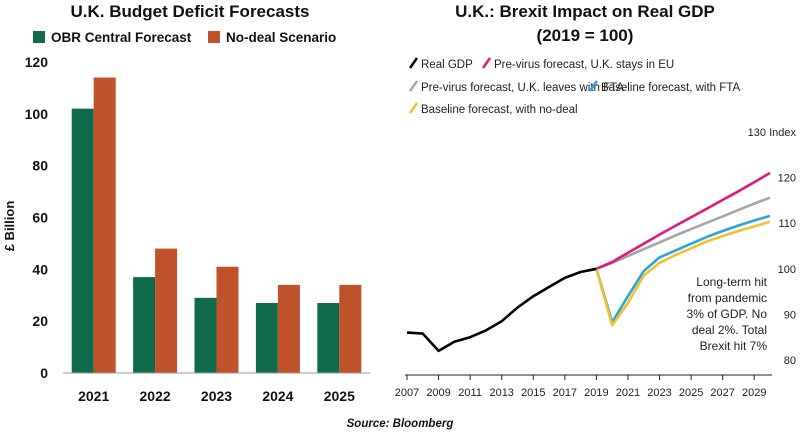 The height and width of the screenshot is (432, 800). Describe the element at coordinates (447, 65) in the screenshot. I see `legend-label-real-gdp: Real GDP` at that location.